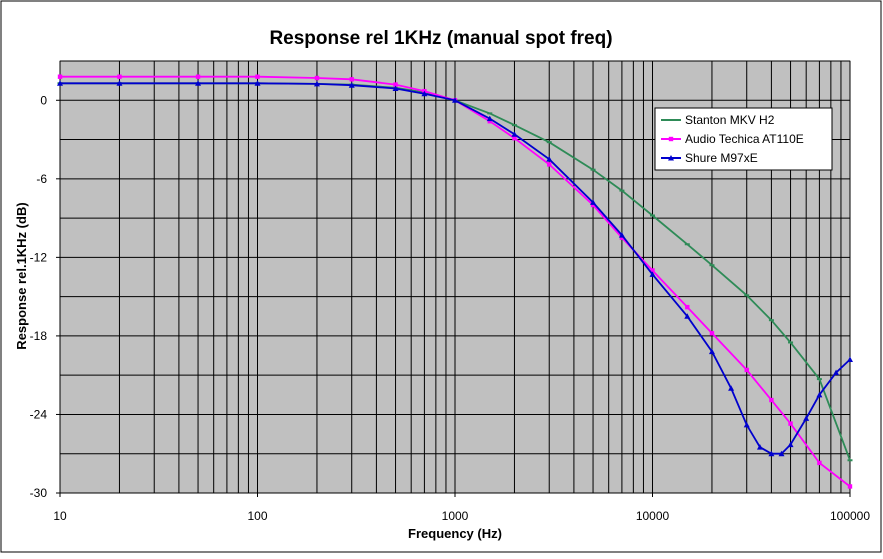 The width and height of the screenshot is (883, 559). What do you see at coordinates (21, 275) in the screenshot?
I see `y-axis-label: Response rel.1KHz (dB)` at bounding box center [21, 275].